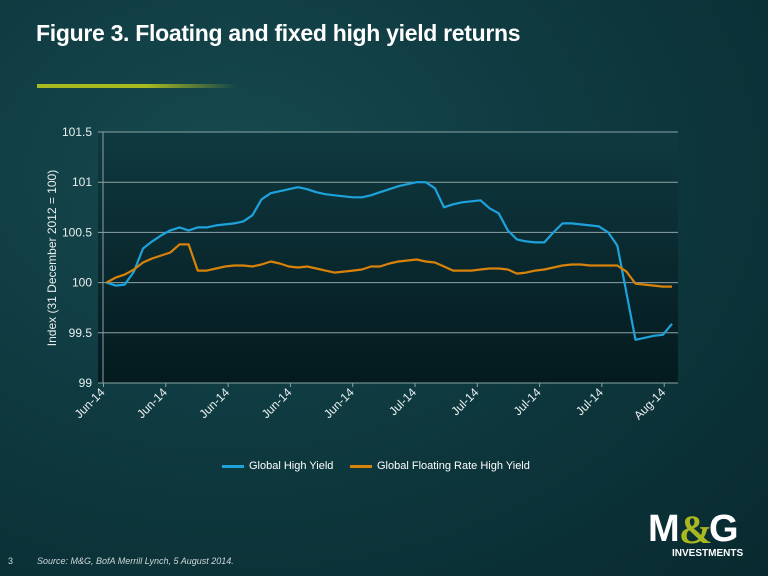  Describe the element at coordinates (11, 561) in the screenshot. I see `page-number: 3` at that location.